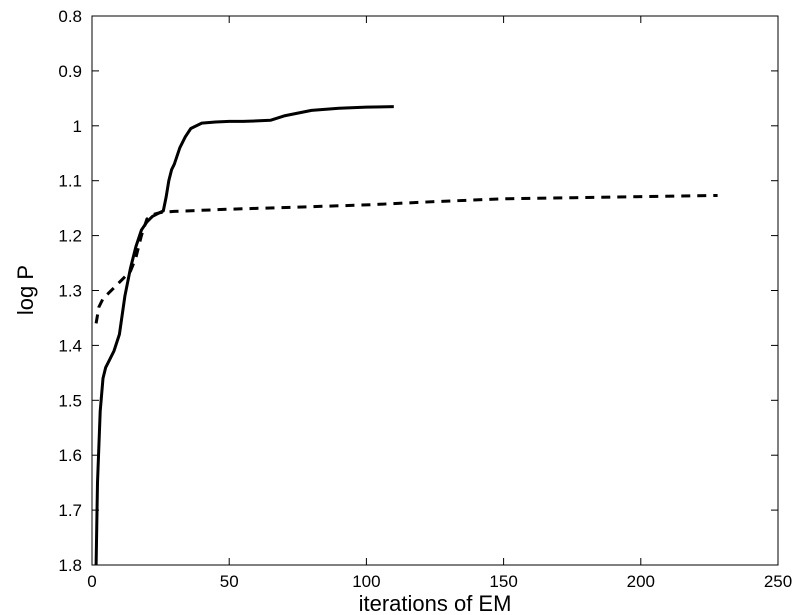 The height and width of the screenshot is (615, 799). Describe the element at coordinates (70, 510) in the screenshot. I see `y-tick-label: 1.7` at that location.